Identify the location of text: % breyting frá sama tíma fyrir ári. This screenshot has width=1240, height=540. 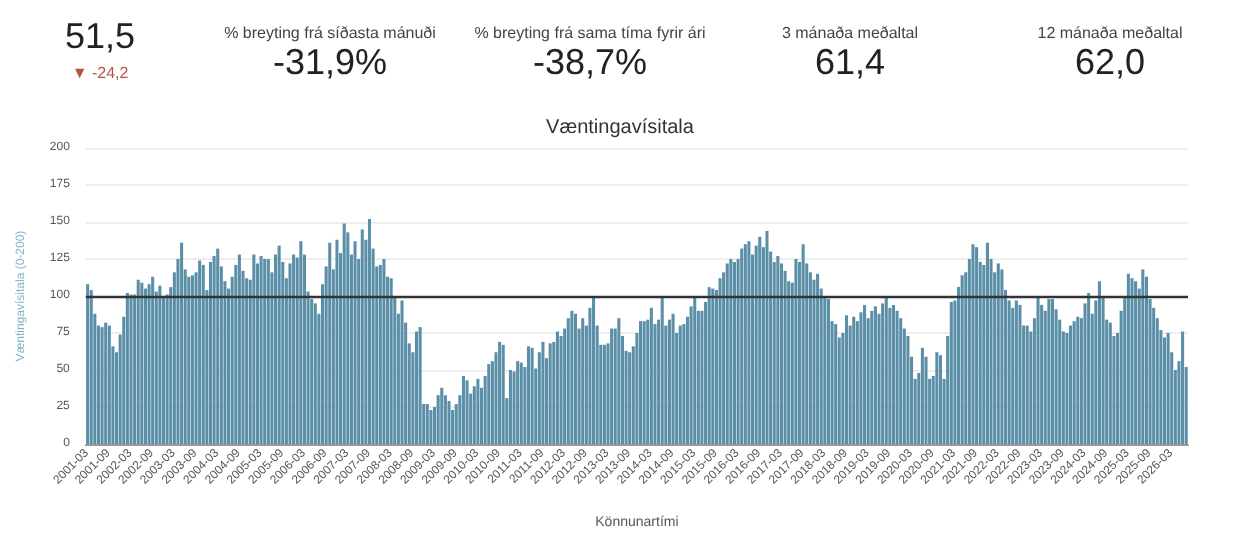
(590, 33).